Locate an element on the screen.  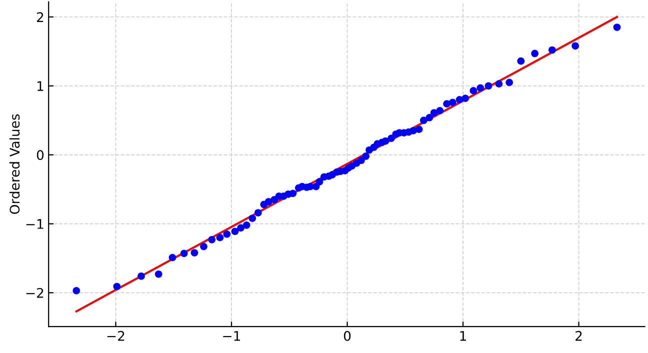
y-tick-label: 0 is located at coordinates (40, 155).